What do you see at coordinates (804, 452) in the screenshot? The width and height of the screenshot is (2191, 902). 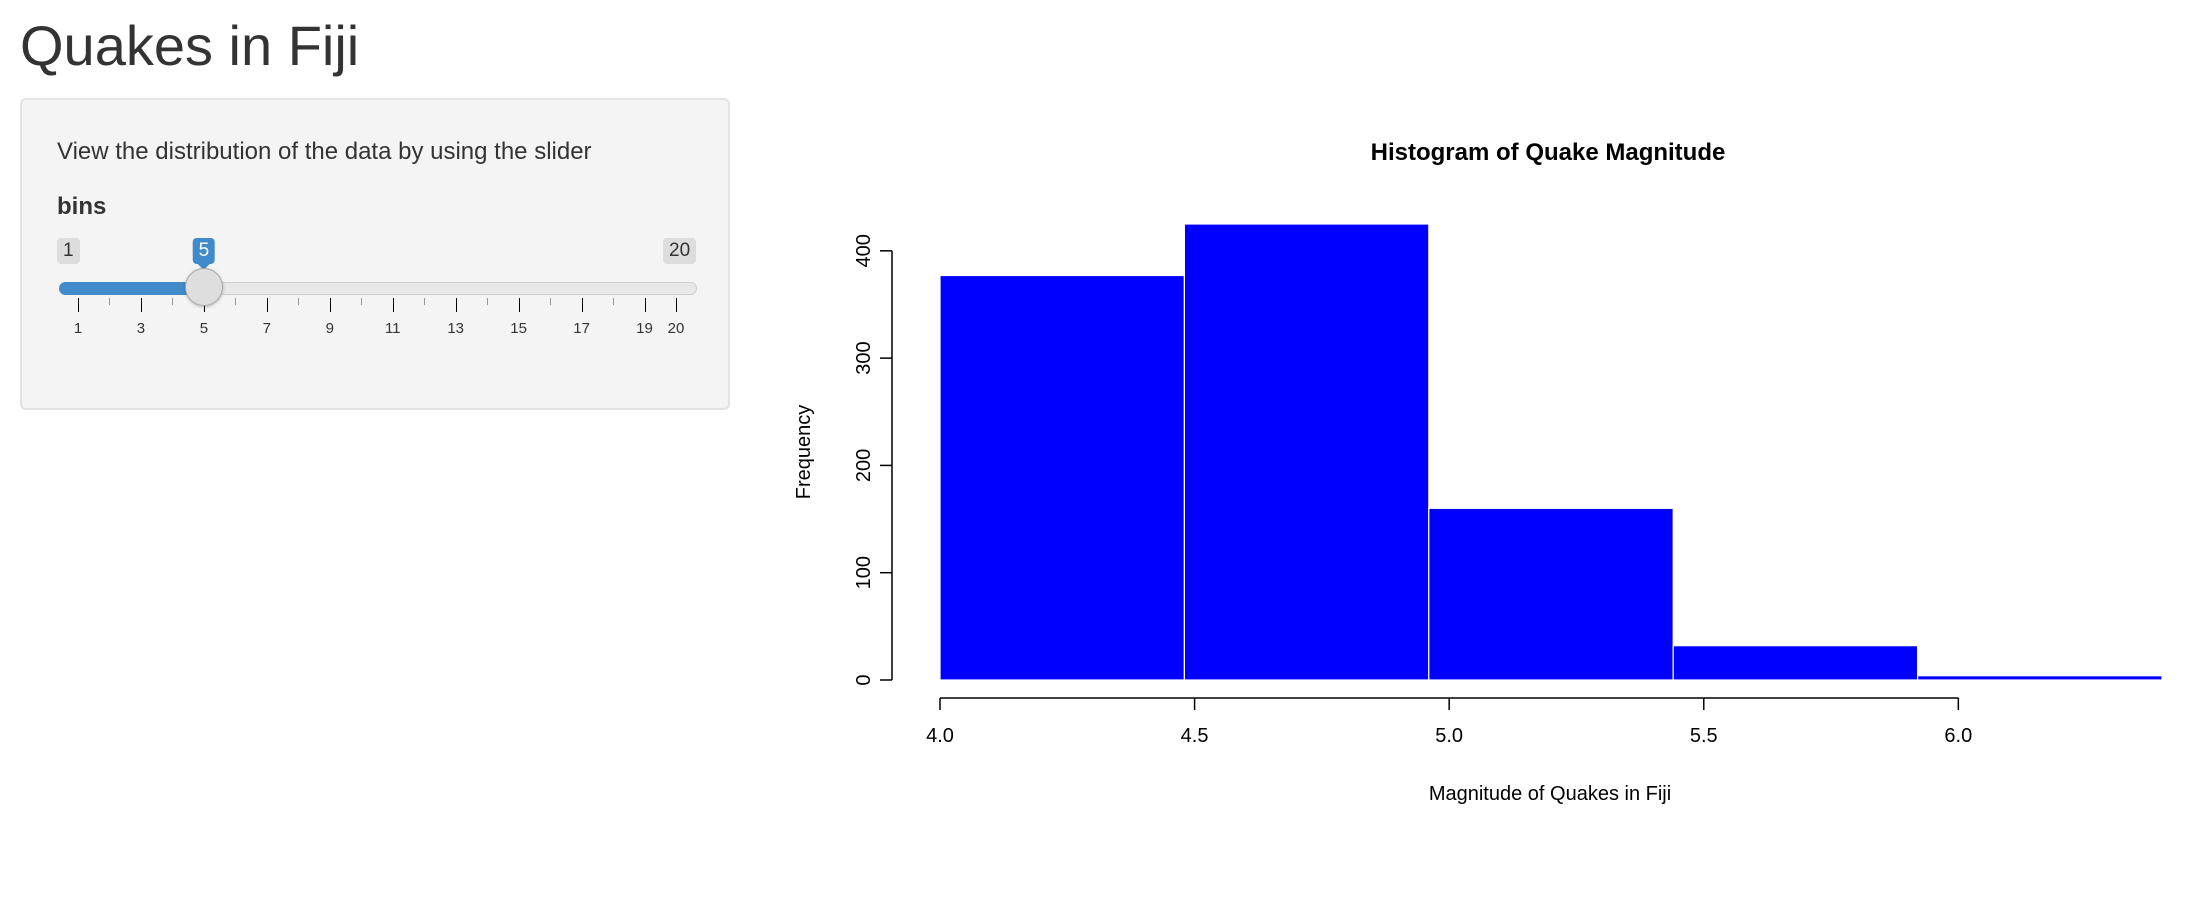 I see `chart-y-axis-label: Frequency` at bounding box center [804, 452].